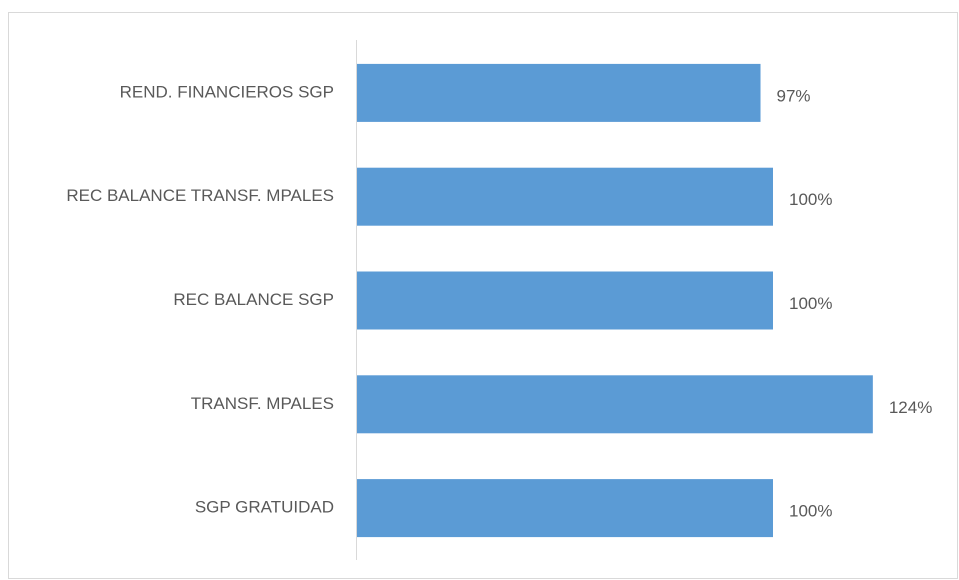 This screenshot has height=580, width=959. Describe the element at coordinates (253, 299) in the screenshot. I see `category-label: REC BALANCE SGP` at that location.